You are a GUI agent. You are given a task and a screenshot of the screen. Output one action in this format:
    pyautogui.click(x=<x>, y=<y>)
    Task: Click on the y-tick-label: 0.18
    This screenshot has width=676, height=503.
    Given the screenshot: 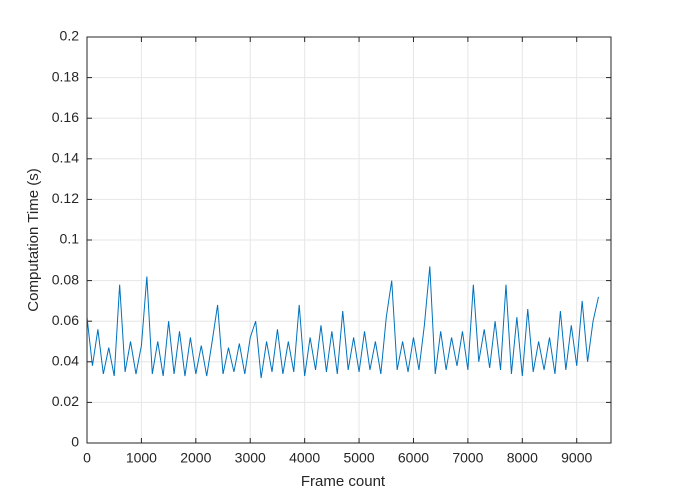 What is the action you would take?
    pyautogui.click(x=65, y=76)
    